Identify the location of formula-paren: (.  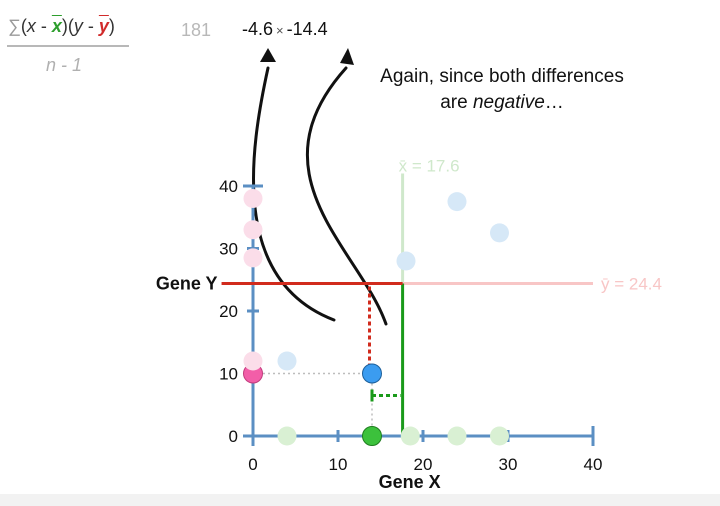
(23, 26).